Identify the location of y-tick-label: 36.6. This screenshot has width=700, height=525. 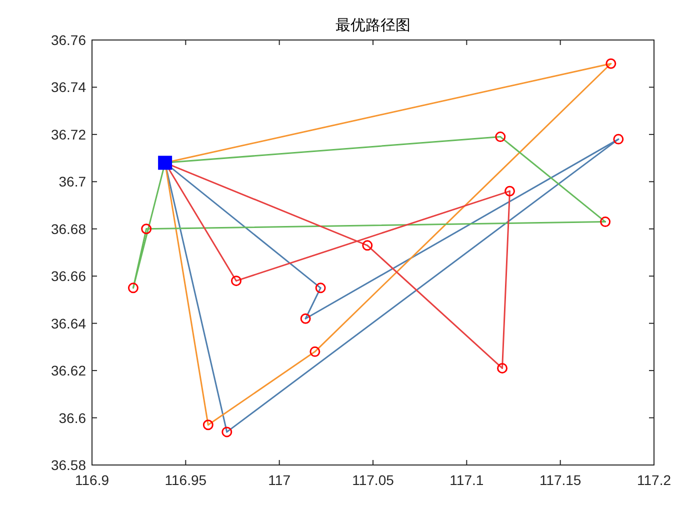
(72, 418).